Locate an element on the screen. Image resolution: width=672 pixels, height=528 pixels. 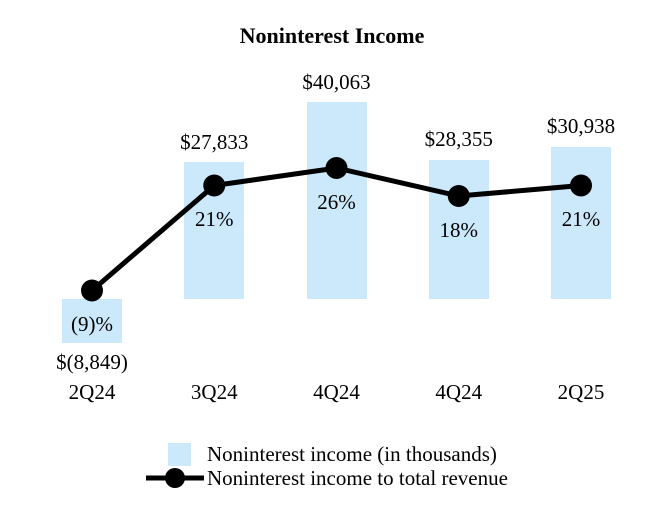
x-axis-label: 2Q24 is located at coordinates (92, 391).